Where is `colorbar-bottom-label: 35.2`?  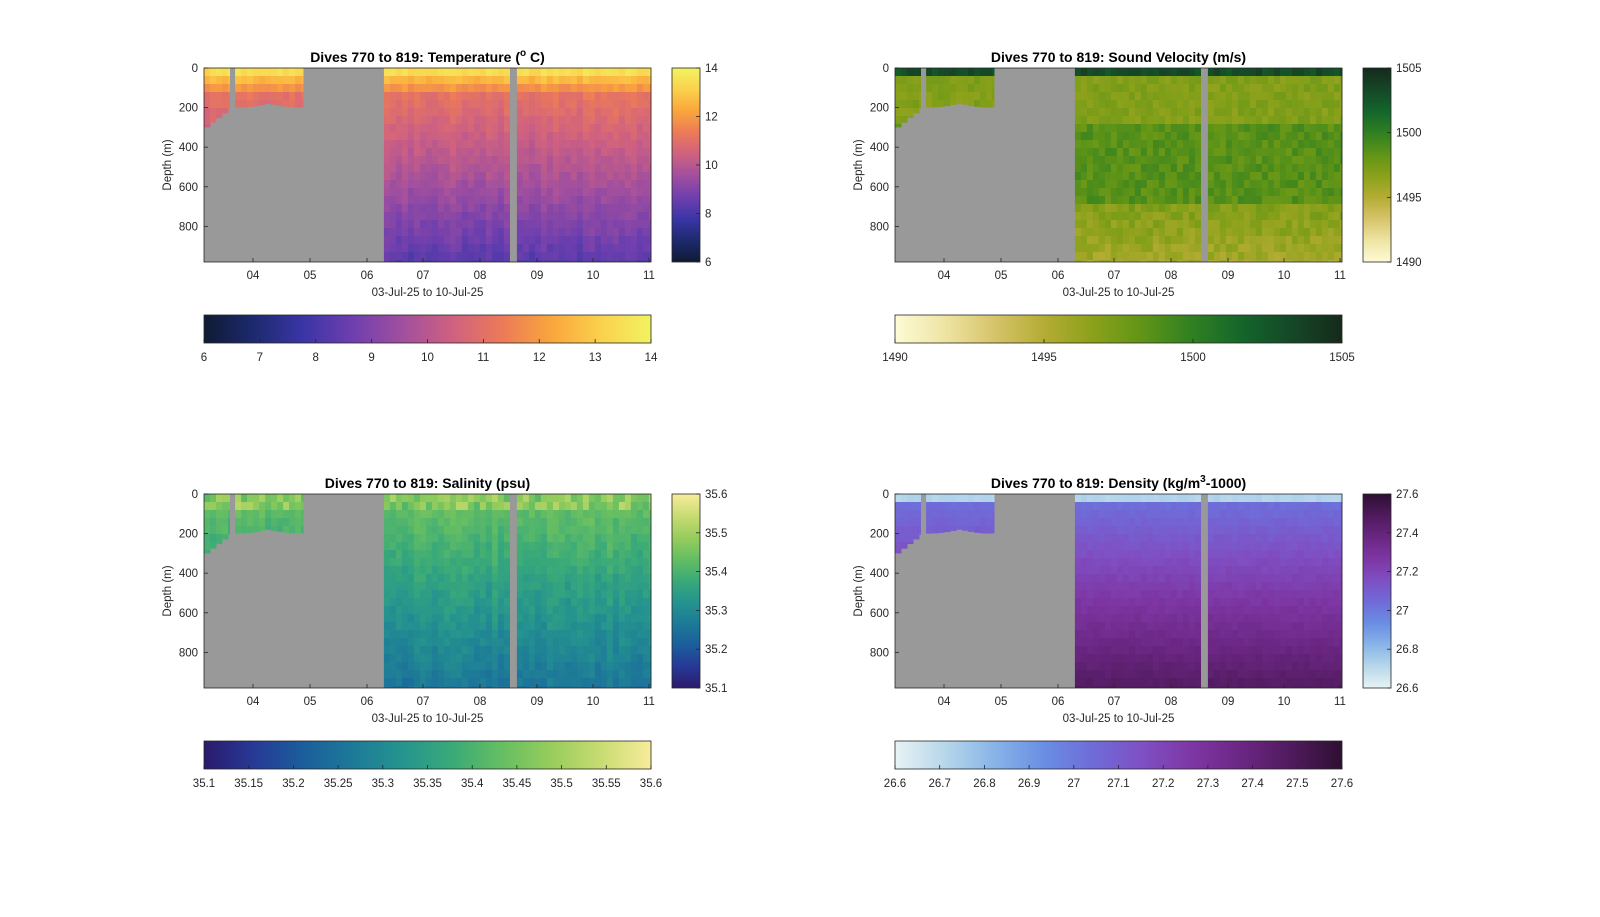 colorbar-bottom-label: 35.2 is located at coordinates (293, 784).